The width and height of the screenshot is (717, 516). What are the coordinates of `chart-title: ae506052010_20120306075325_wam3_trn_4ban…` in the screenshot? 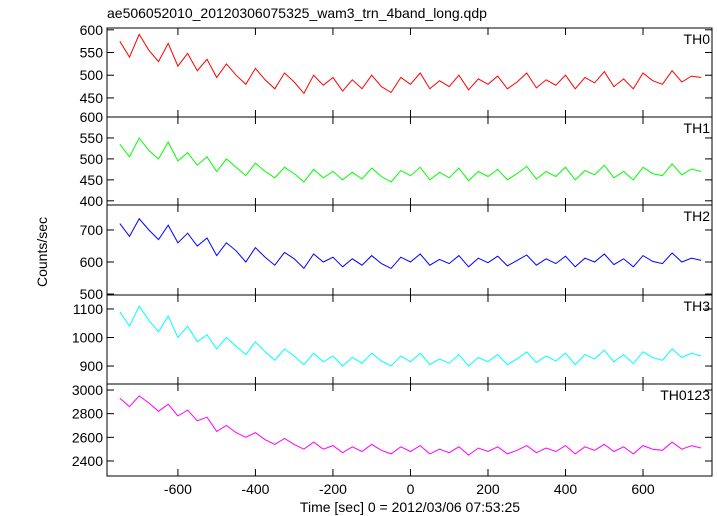 It's located at (297, 13).